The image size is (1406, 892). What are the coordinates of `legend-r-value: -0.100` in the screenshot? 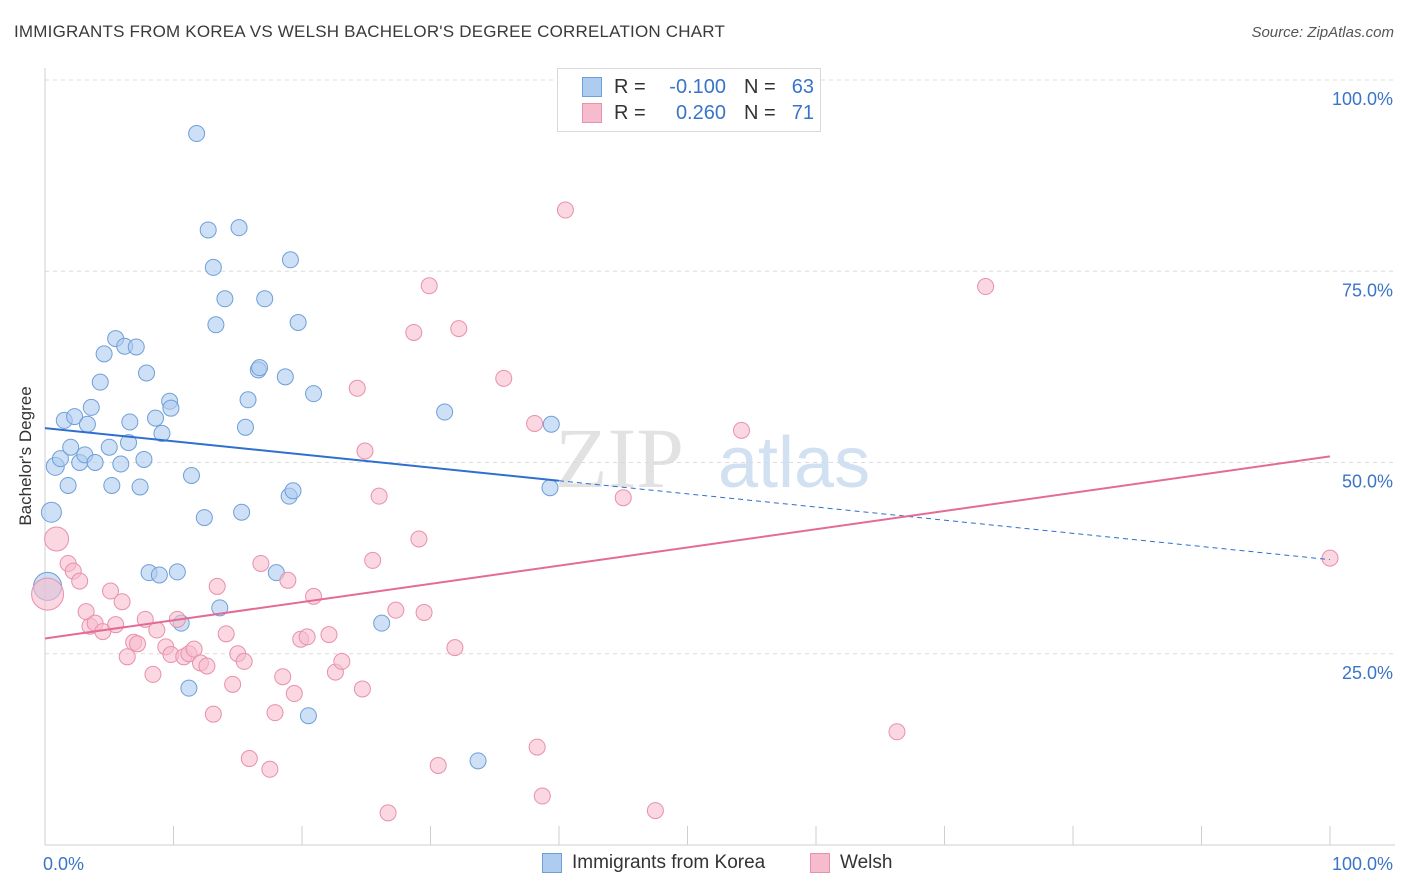 It's located at (697, 86).